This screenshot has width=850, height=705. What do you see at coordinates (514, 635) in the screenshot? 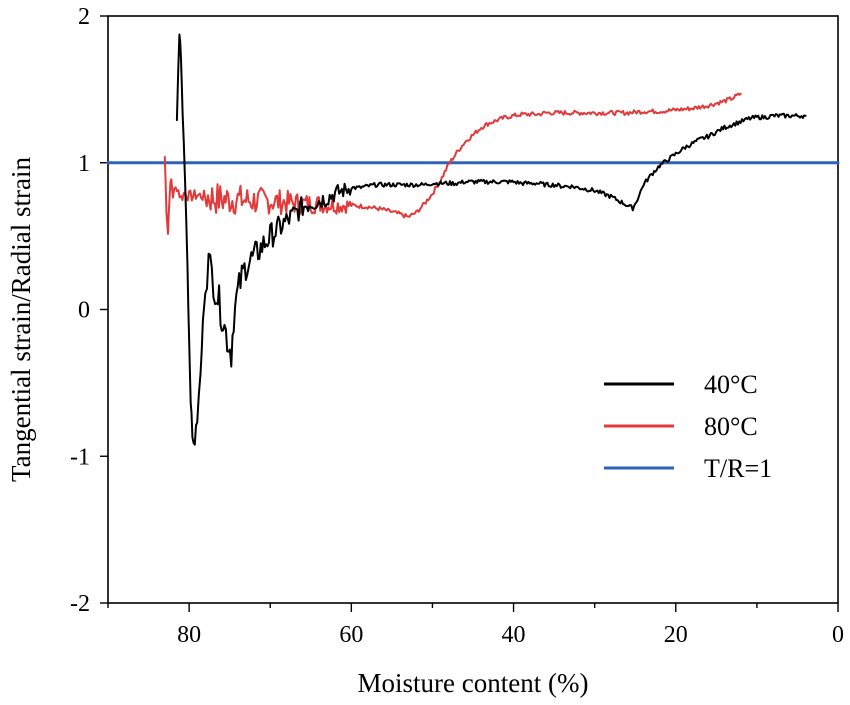
I see `x-tick-label: 40` at bounding box center [514, 635].